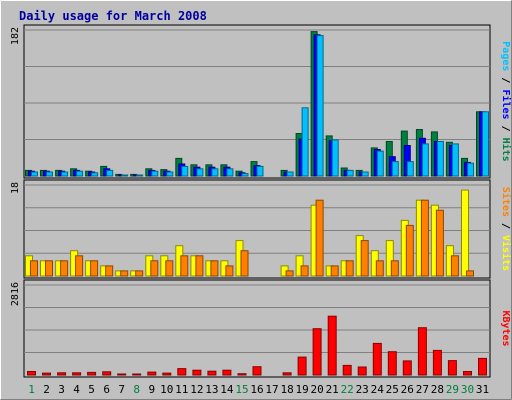 Image resolution: width=512 pixels, height=400 pixels. Describe the element at coordinates (482, 389) in the screenshot. I see `day-label-31: 31` at that location.